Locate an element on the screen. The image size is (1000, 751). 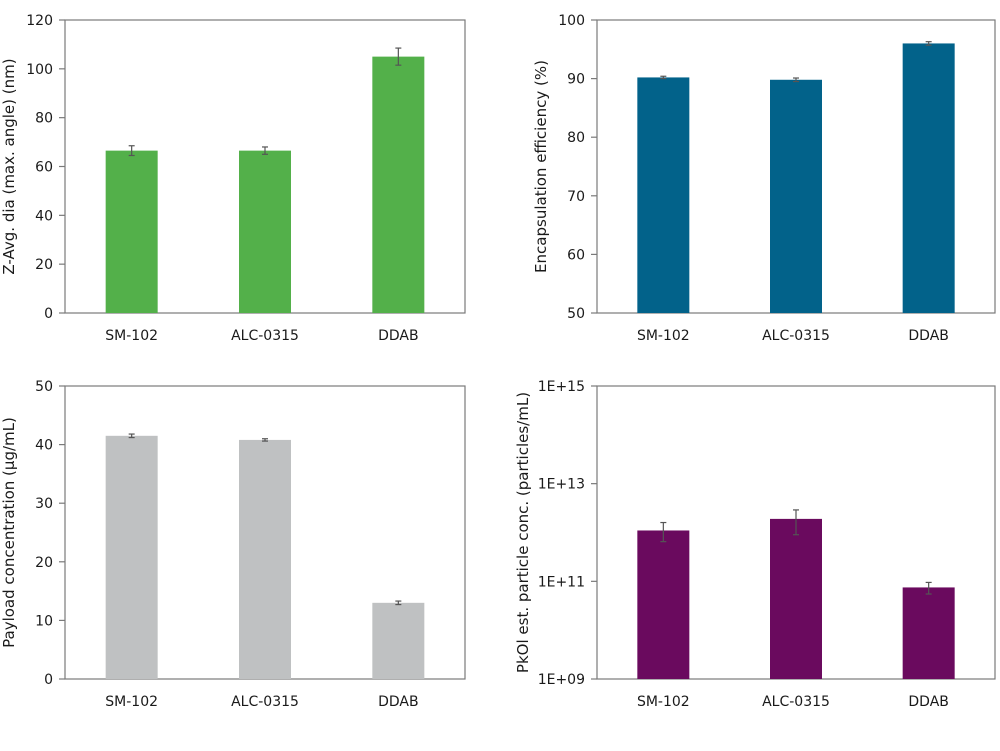
y-tick-label: 1E+15 is located at coordinates (561, 387).